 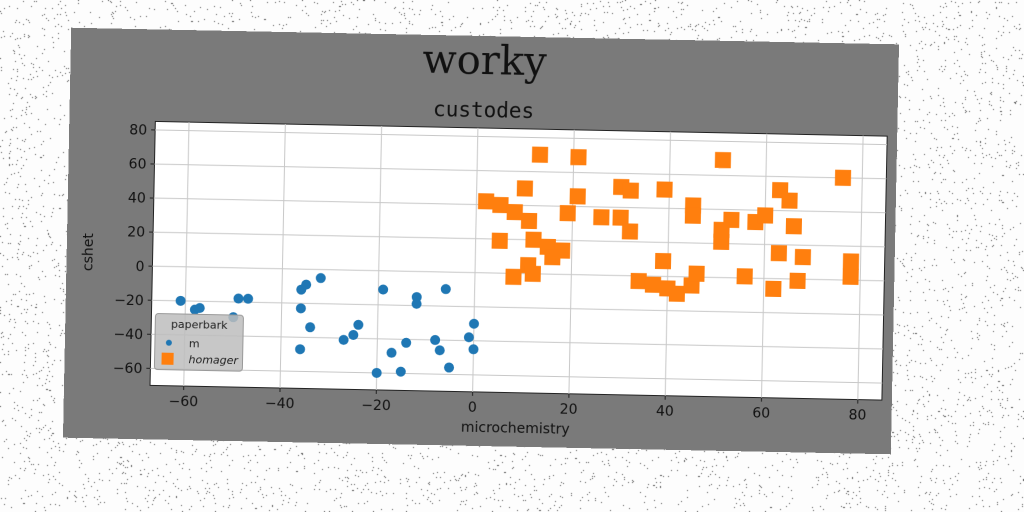 I want to click on x-tick-label: 80, so click(x=857, y=415).